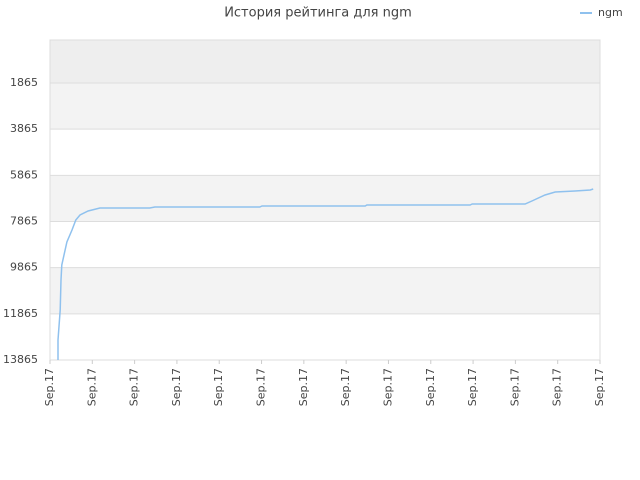  I want to click on chart-title: История рейтинга для ngm, so click(318, 13).